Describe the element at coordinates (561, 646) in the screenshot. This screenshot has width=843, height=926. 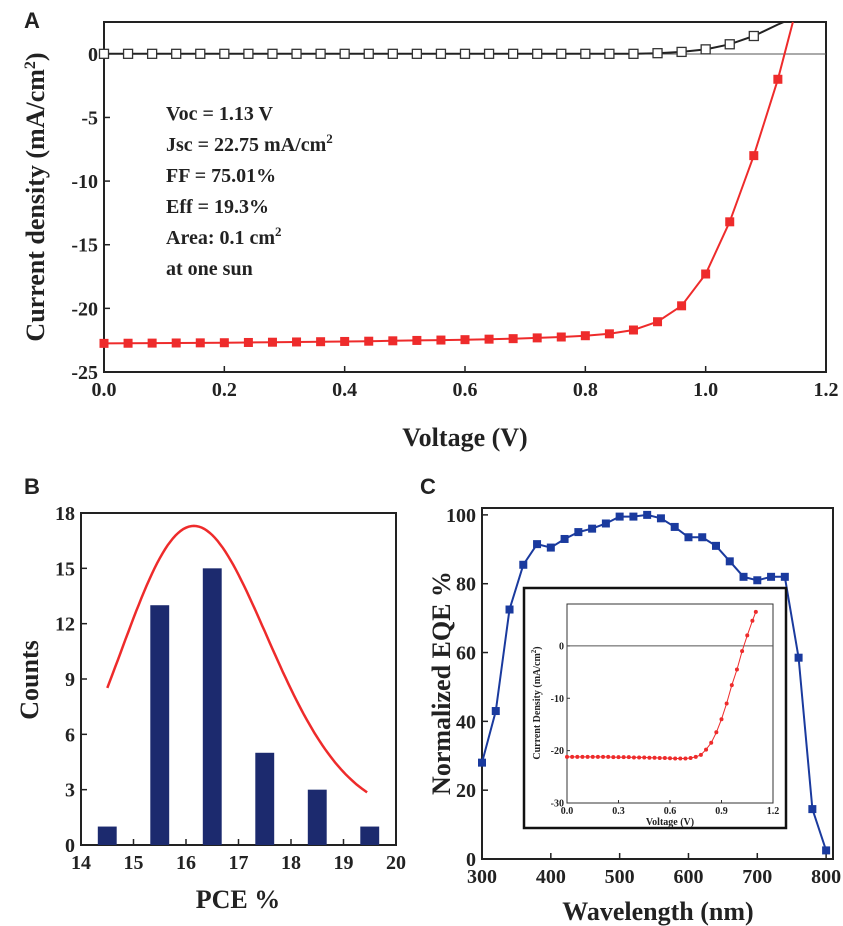
I see `inset-ytick-label: 0` at that location.